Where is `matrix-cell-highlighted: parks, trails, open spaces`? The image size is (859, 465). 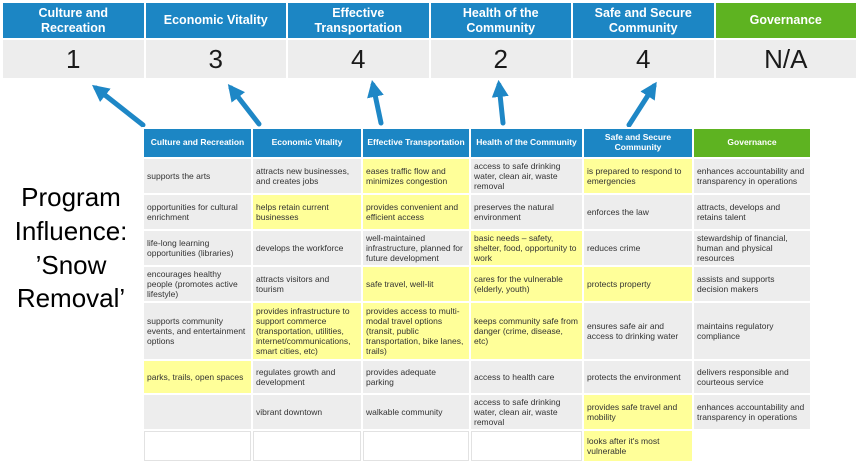
matrix-cell-highlighted: parks, trails, open spaces is located at coordinates (197, 377).